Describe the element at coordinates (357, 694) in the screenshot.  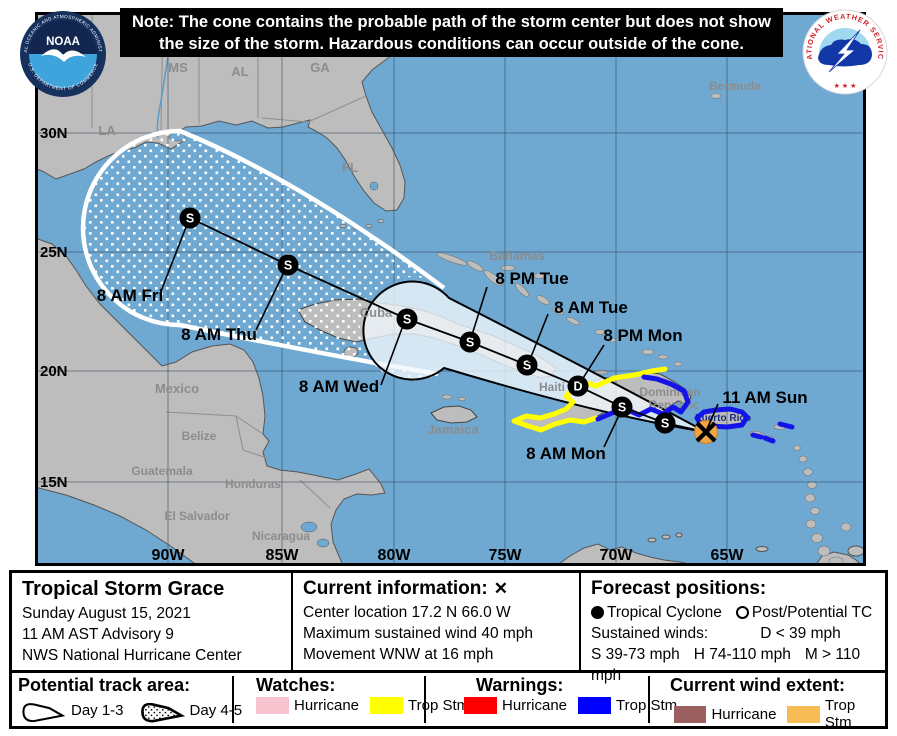
I see `legend-watches: Watches: Hurricane Trop Stm` at that location.